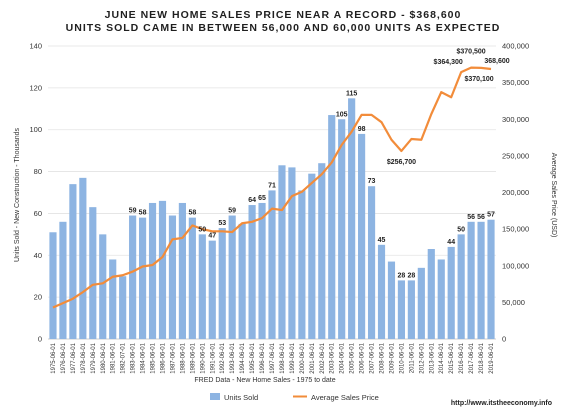 Image resolution: width=566 pixels, height=411 pixels. I want to click on price-data-label: $364,300, so click(448, 62).